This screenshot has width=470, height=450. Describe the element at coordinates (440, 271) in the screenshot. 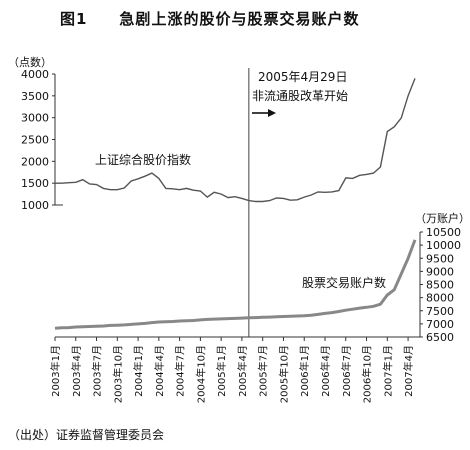

I see `bottom-y-tick-label: 9000` at that location.